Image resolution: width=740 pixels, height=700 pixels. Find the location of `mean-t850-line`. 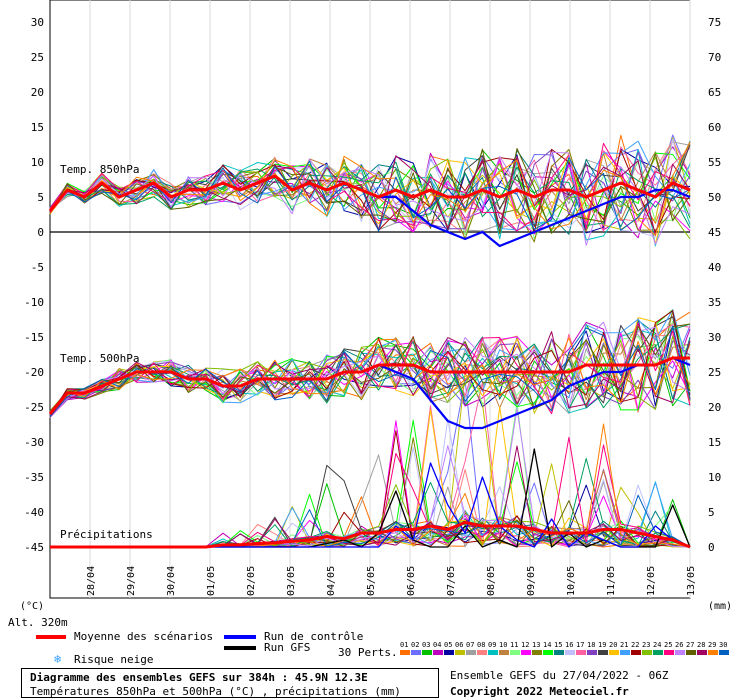

mean-t850-line is located at coordinates (369, 193).